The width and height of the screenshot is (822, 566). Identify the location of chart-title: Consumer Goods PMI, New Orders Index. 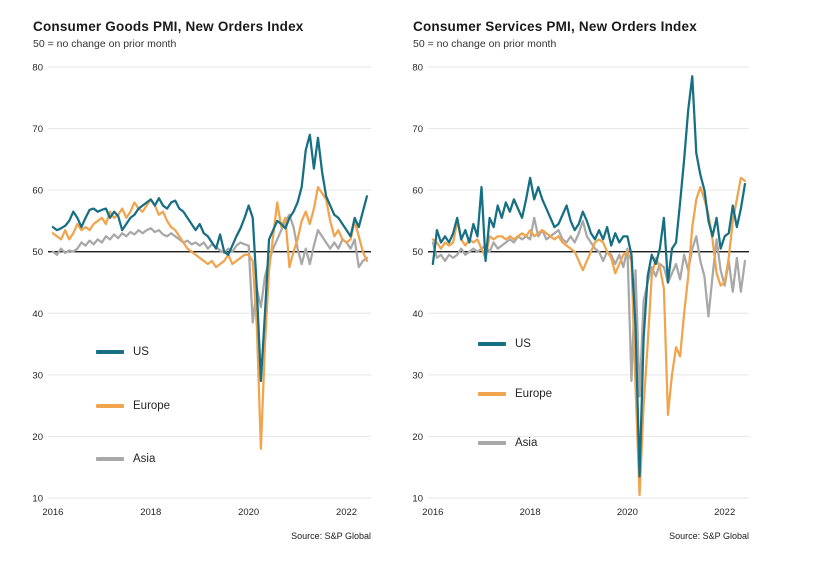
(168, 26).